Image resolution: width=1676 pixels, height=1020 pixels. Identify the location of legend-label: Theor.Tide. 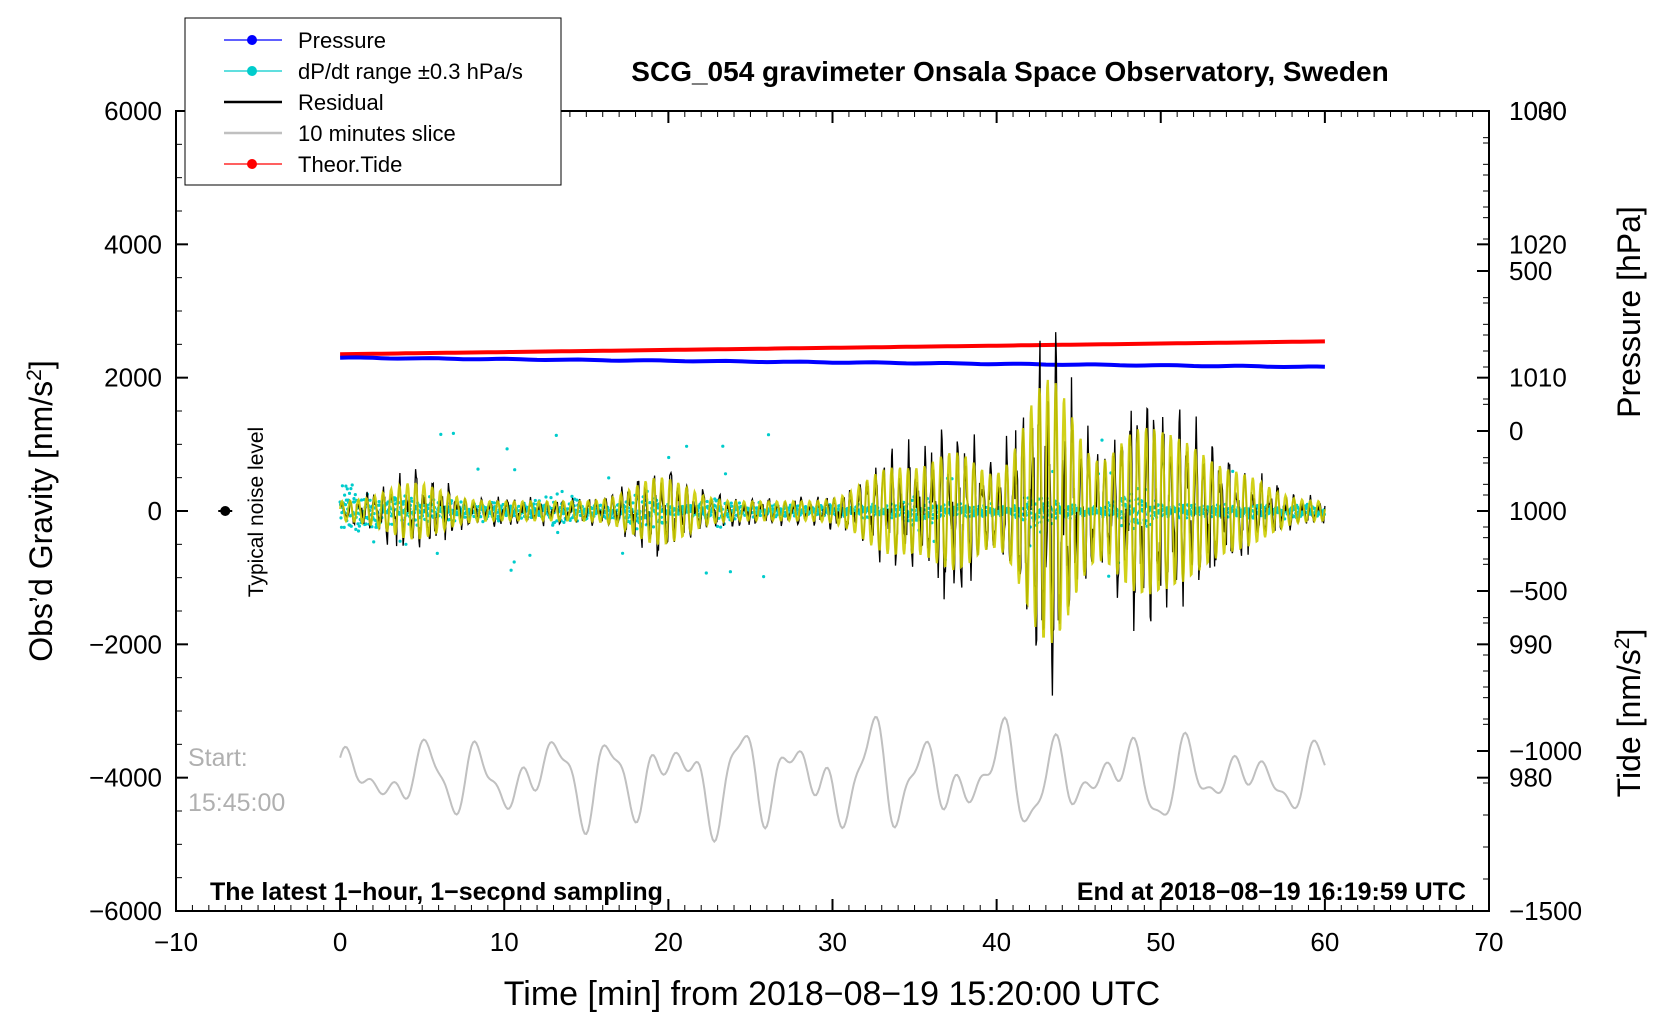
(350, 164).